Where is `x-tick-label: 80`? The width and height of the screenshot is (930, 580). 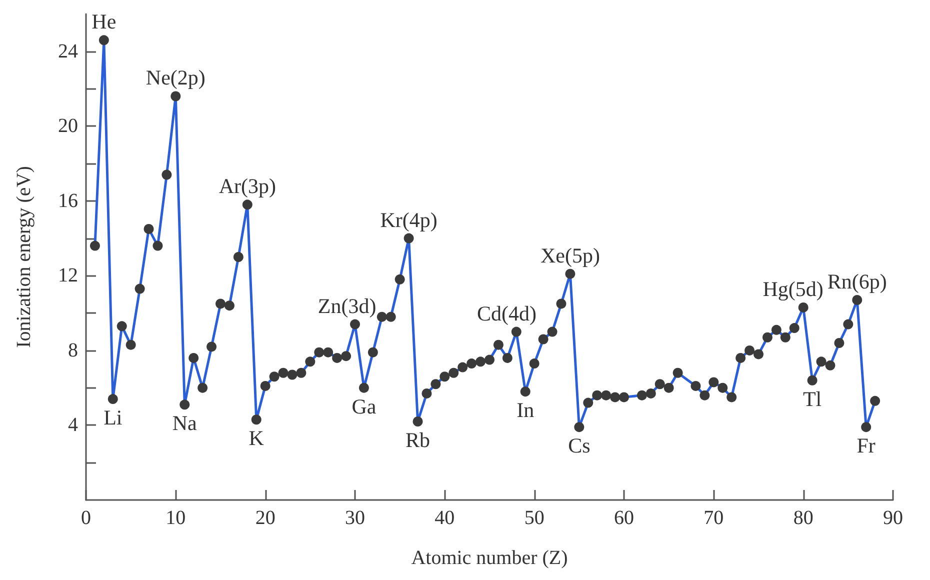
x-tick-label: 80 is located at coordinates (803, 518).